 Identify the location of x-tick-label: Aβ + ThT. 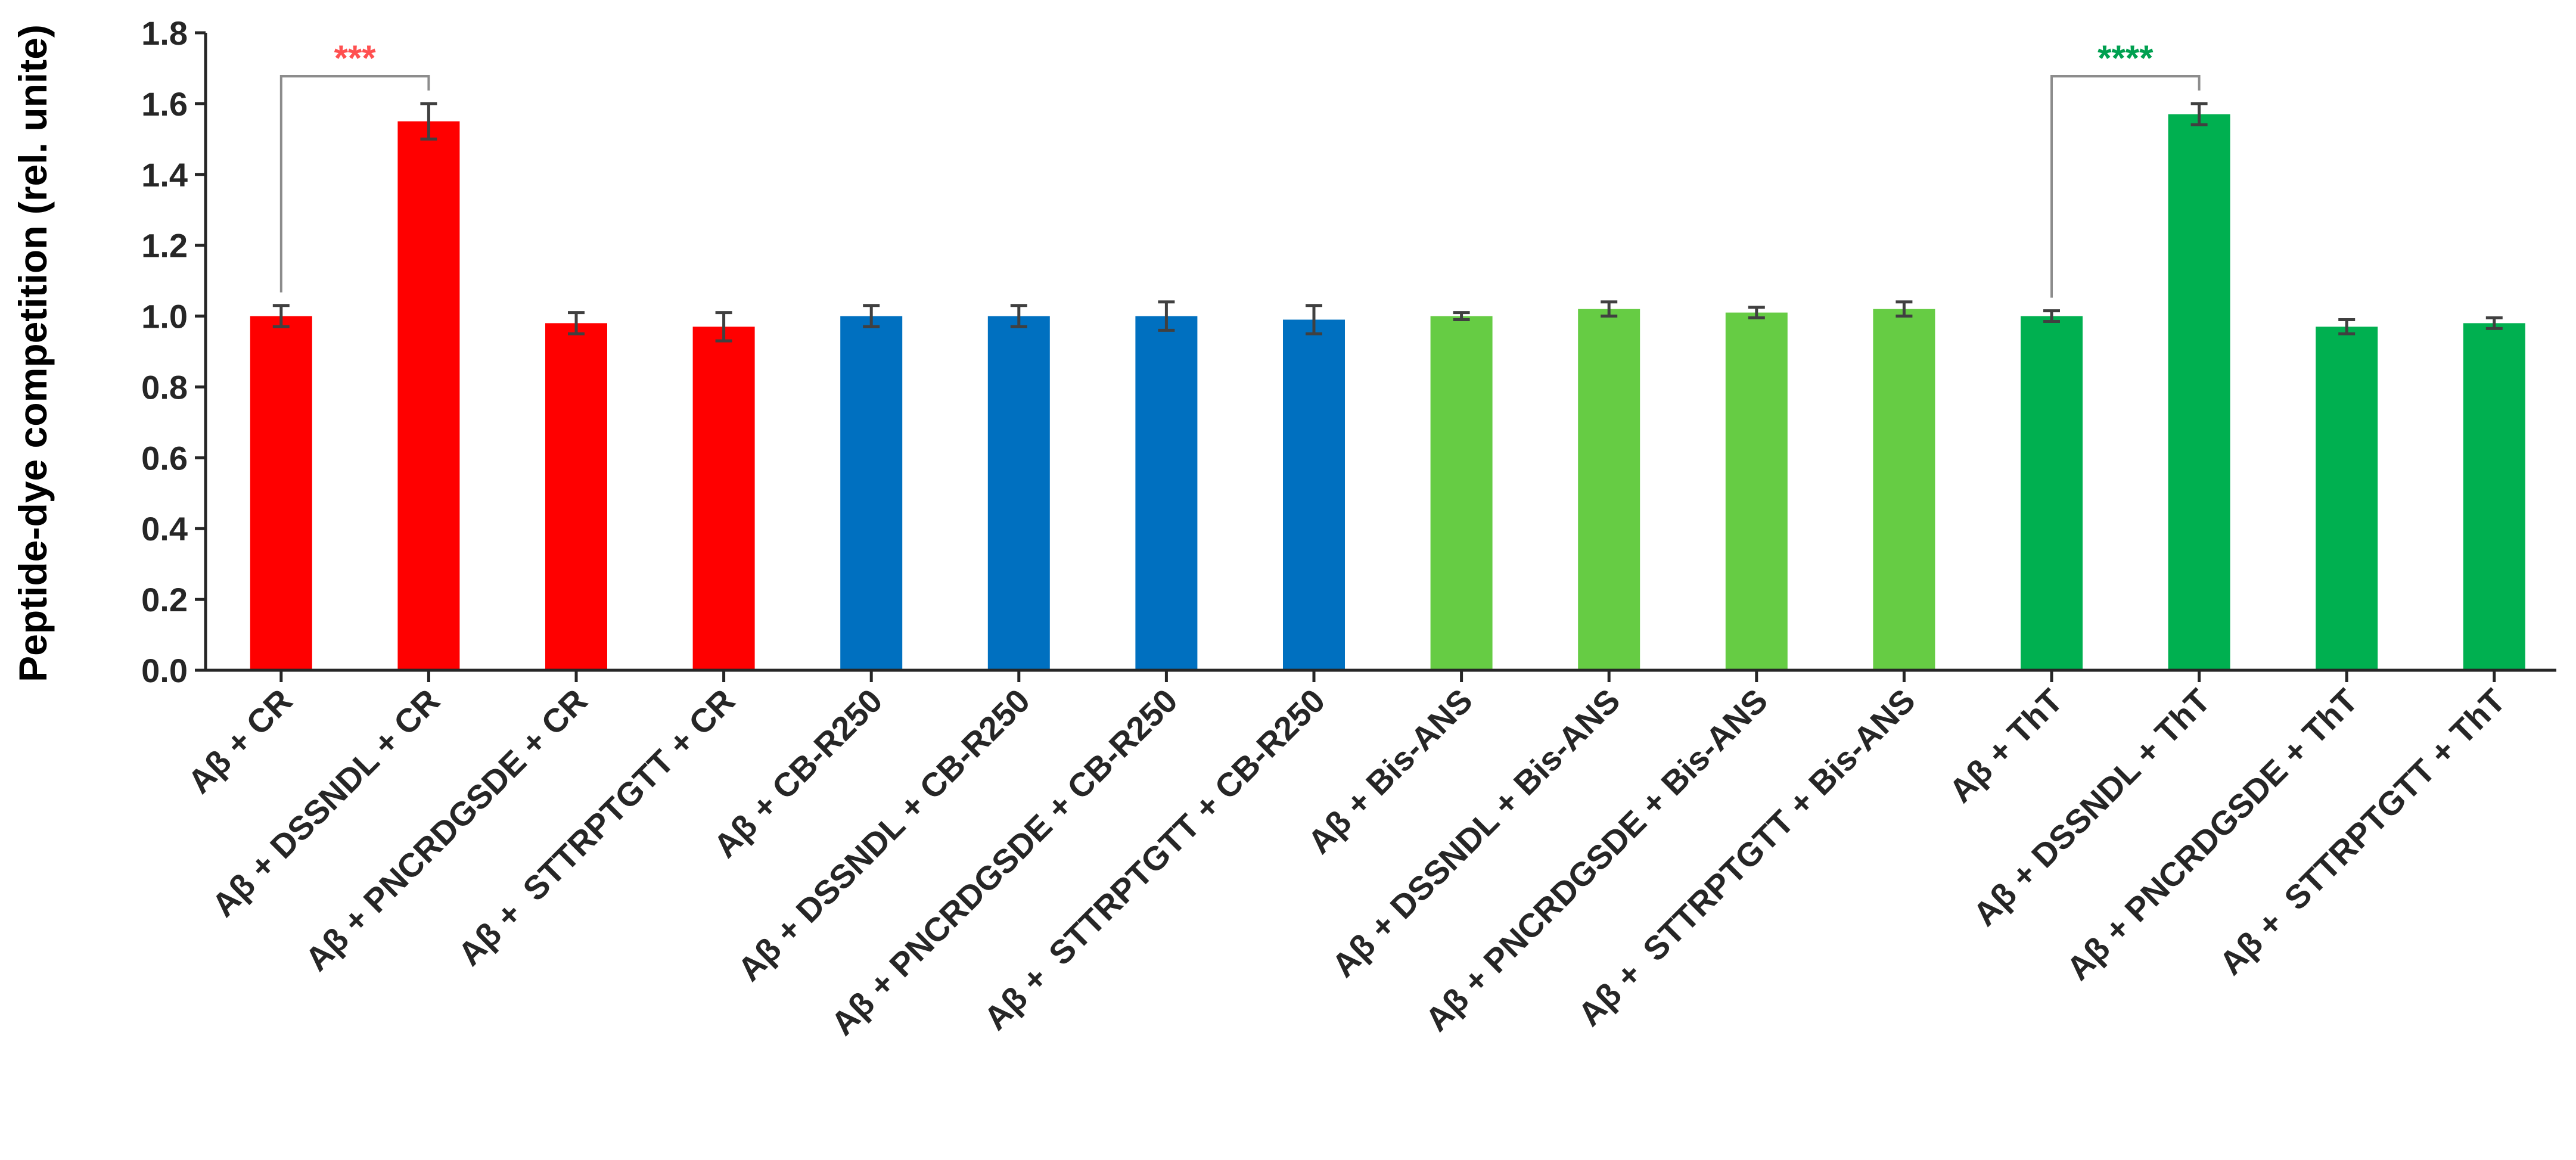
(2005, 746).